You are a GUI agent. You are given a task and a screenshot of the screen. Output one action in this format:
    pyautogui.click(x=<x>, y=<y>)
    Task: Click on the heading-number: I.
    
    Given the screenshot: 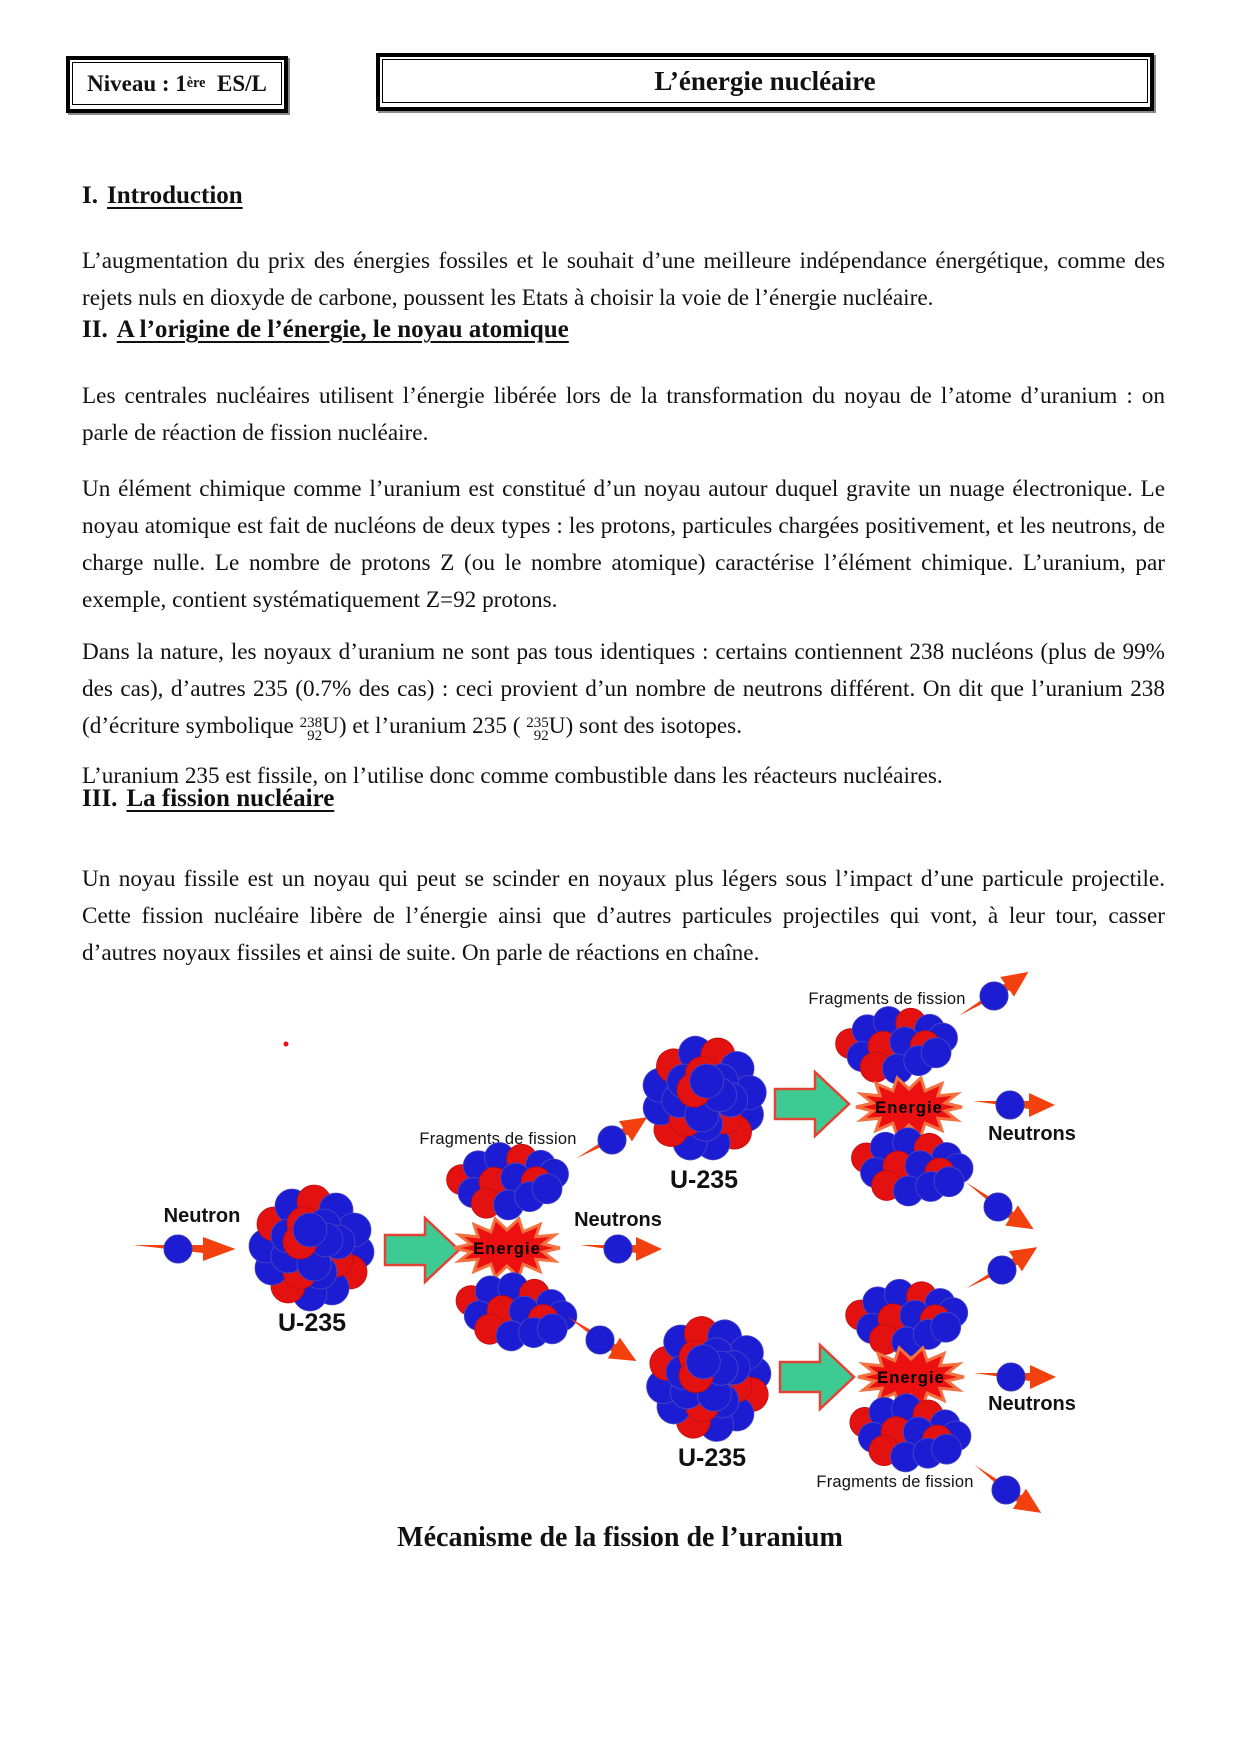 What is the action you would take?
    pyautogui.click(x=90, y=195)
    